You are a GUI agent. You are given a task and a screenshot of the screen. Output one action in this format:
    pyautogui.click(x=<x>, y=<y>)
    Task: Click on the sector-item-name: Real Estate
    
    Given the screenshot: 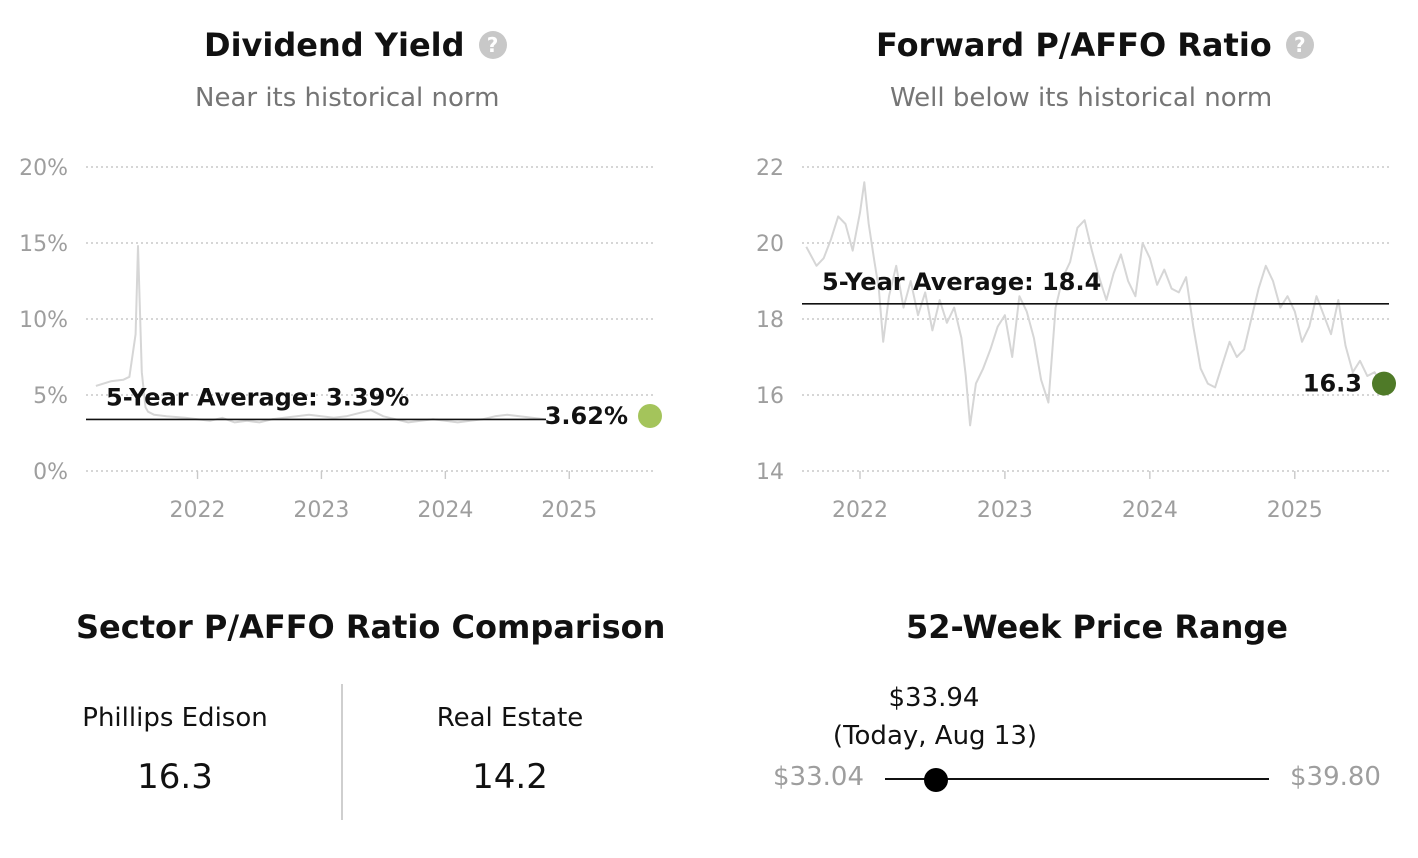 What is the action you would take?
    pyautogui.click(x=510, y=718)
    